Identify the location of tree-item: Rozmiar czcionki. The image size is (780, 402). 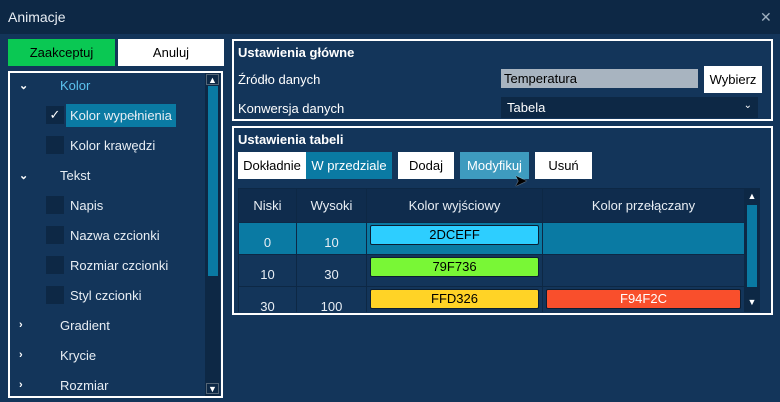
(107, 265).